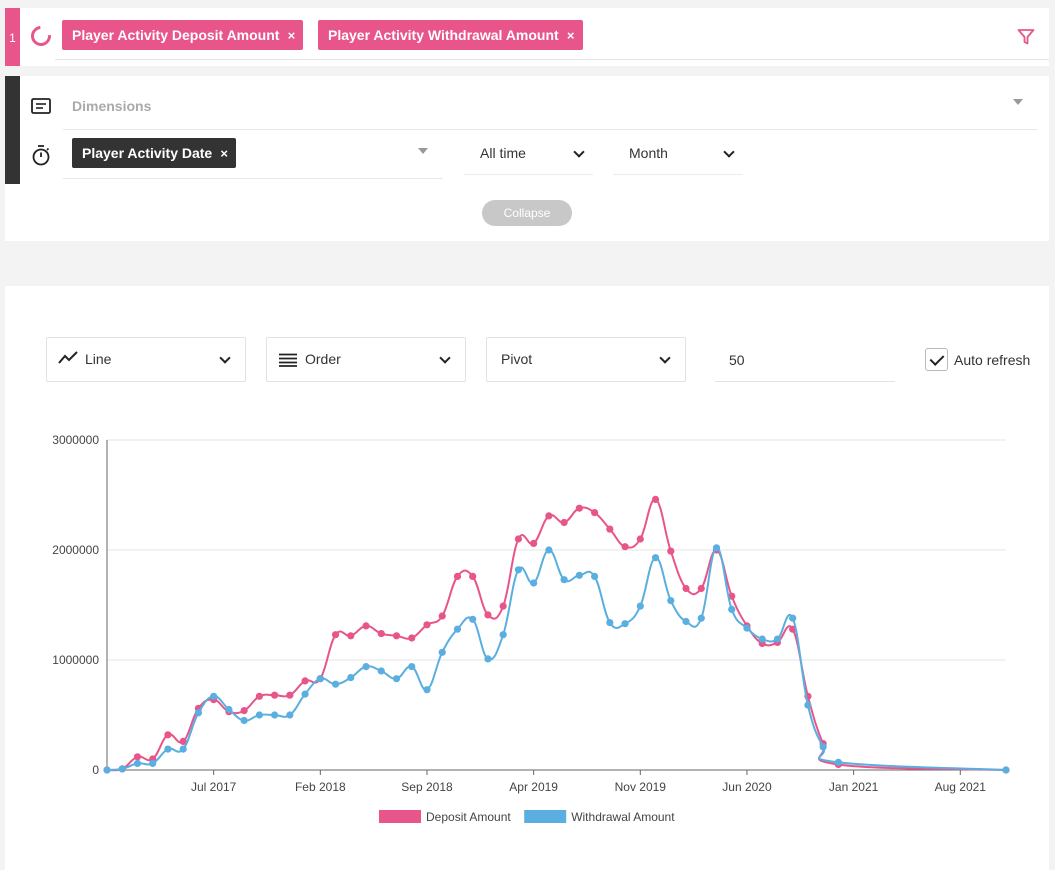  What do you see at coordinates (75, 660) in the screenshot?
I see `y-tick-label: 1000000` at bounding box center [75, 660].